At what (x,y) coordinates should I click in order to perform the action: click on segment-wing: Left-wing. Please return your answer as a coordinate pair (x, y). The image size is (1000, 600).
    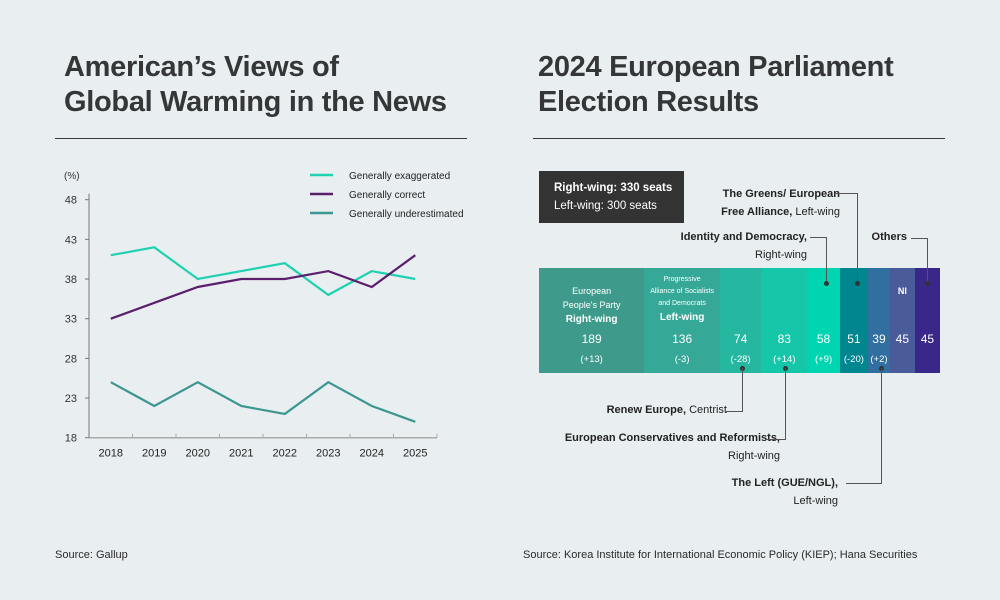
    Looking at the image, I should click on (682, 317).